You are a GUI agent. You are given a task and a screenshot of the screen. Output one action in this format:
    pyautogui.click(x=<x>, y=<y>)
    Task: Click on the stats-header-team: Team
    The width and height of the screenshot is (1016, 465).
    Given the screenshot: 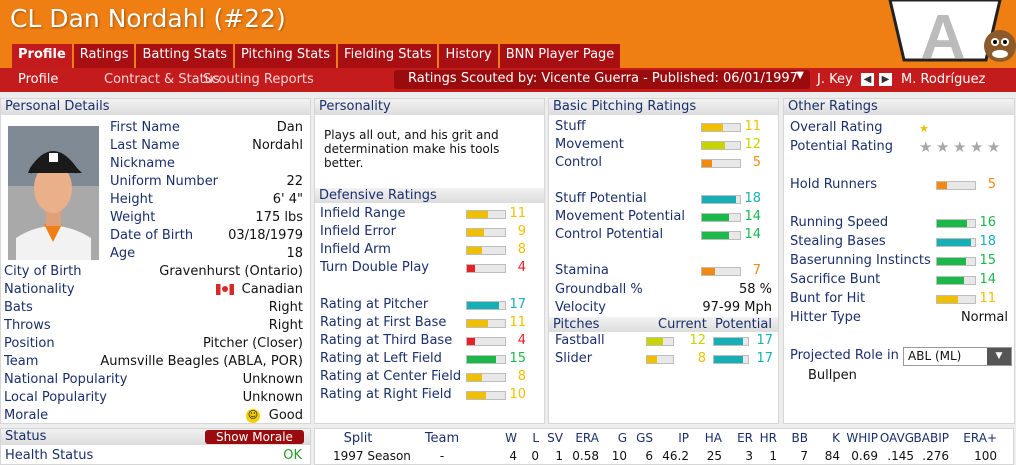 What is the action you would take?
    pyautogui.click(x=442, y=438)
    